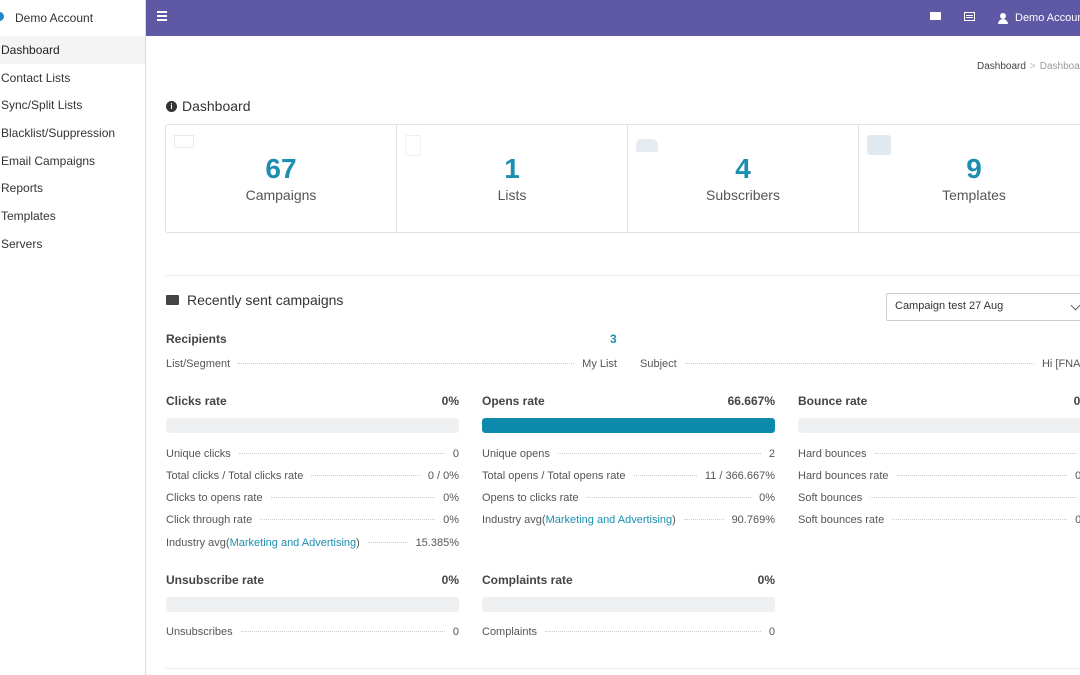  Describe the element at coordinates (613, 18) in the screenshot. I see `topbar: Demo Account` at that location.